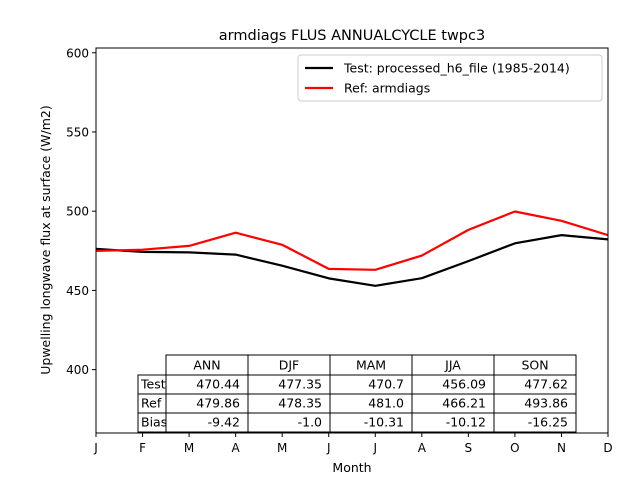 This screenshot has height=480, width=640. What do you see at coordinates (77, 132) in the screenshot?
I see `y-tick-label: 550` at bounding box center [77, 132].